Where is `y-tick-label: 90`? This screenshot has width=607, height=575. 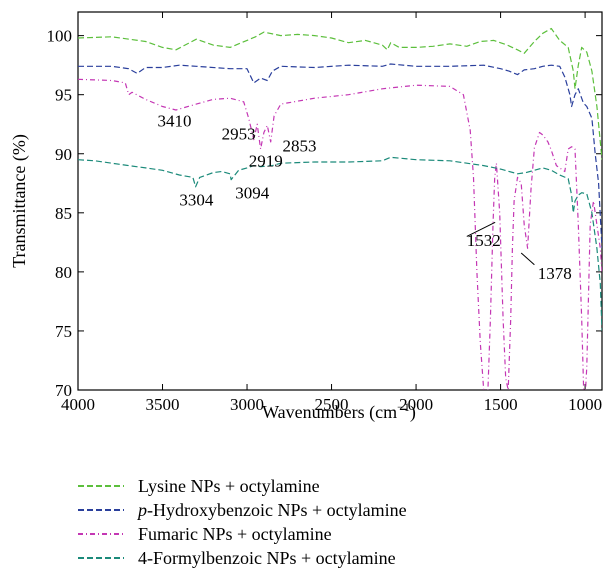
y-tick-label: 90 is located at coordinates (63, 154).